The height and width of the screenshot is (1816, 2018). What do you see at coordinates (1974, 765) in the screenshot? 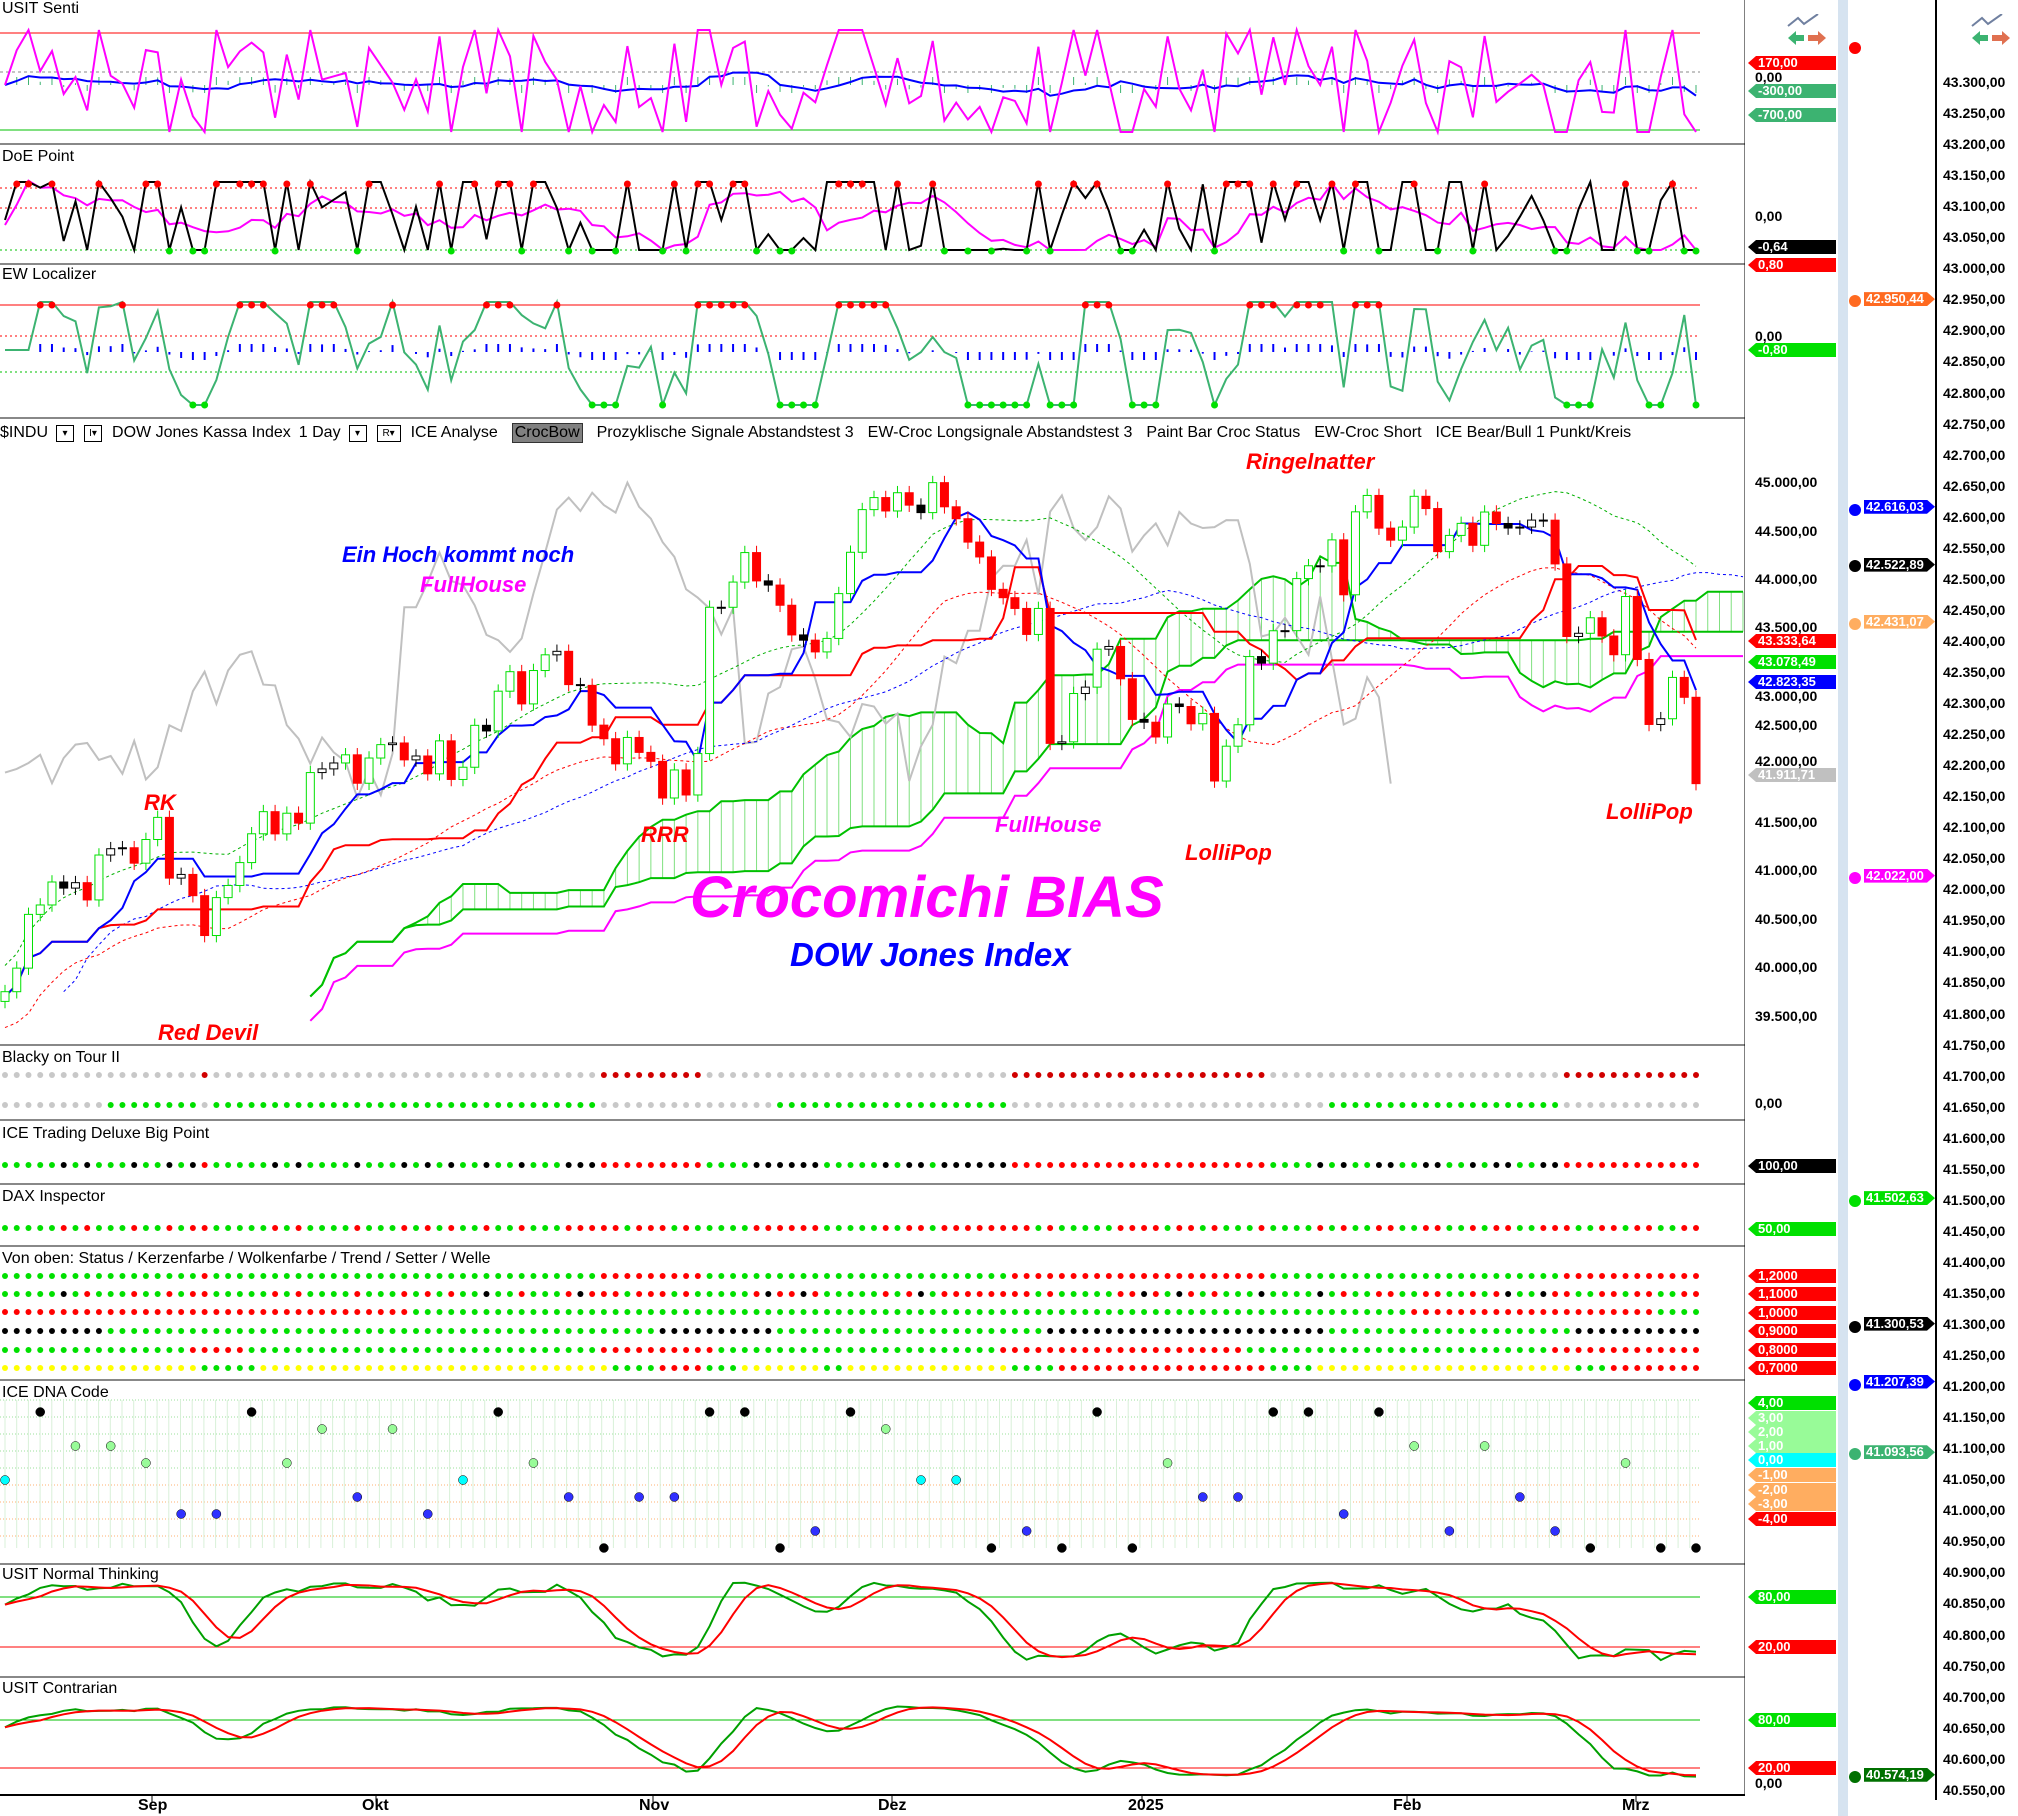
I see `far-tick-label: 42.200,00` at bounding box center [1974, 765].